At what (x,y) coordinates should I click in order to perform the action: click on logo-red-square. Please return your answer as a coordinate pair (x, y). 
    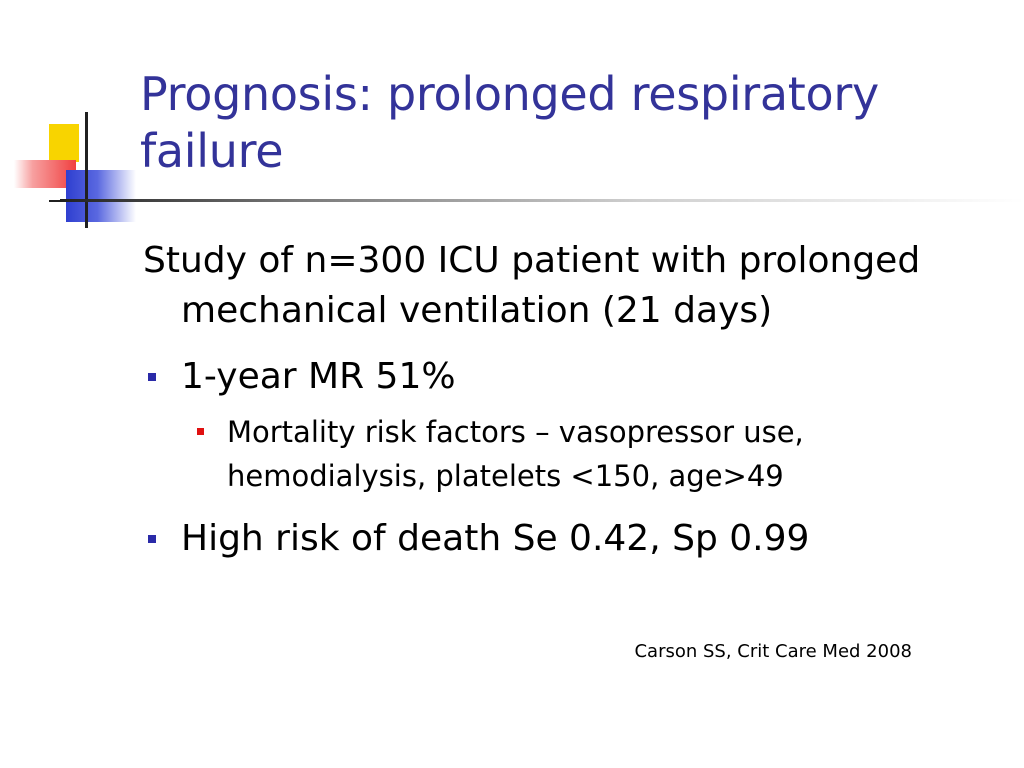
    Looking at the image, I should click on (45, 174).